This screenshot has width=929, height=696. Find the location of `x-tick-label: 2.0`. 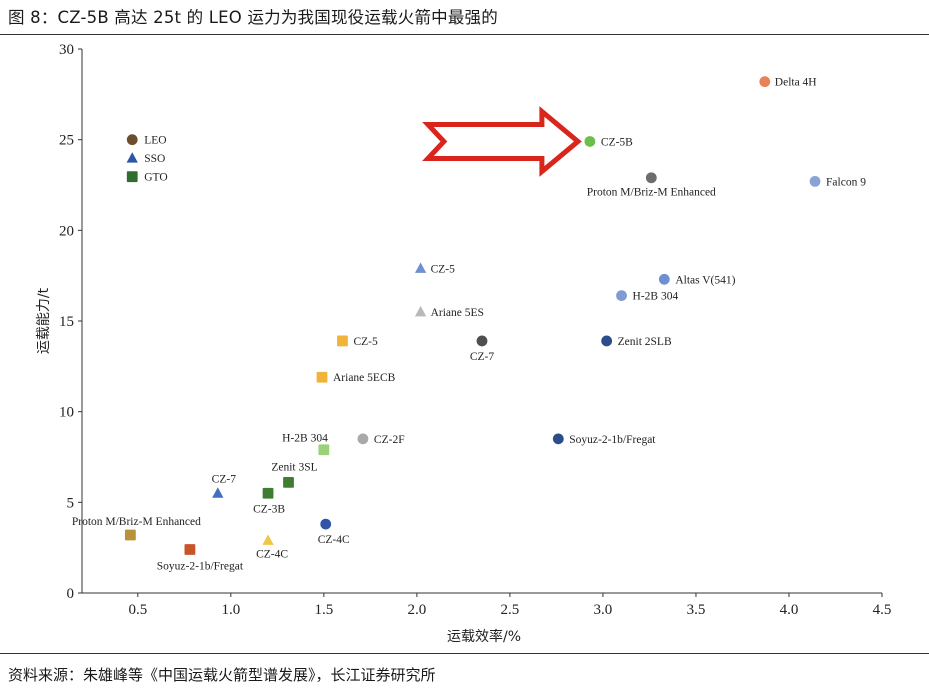

x-tick-label: 2.0 is located at coordinates (417, 610).